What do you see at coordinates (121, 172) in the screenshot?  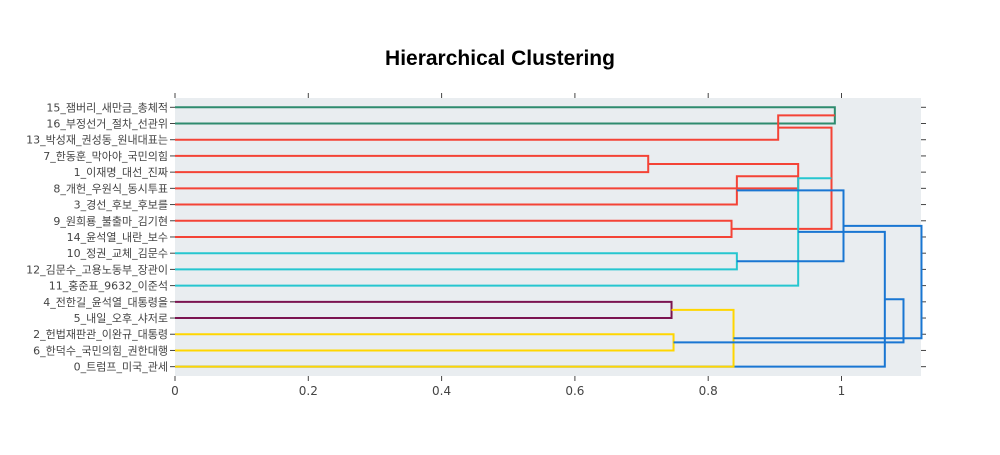 I see `leaf-label: 1_이재명_대선_진짜` at bounding box center [121, 172].